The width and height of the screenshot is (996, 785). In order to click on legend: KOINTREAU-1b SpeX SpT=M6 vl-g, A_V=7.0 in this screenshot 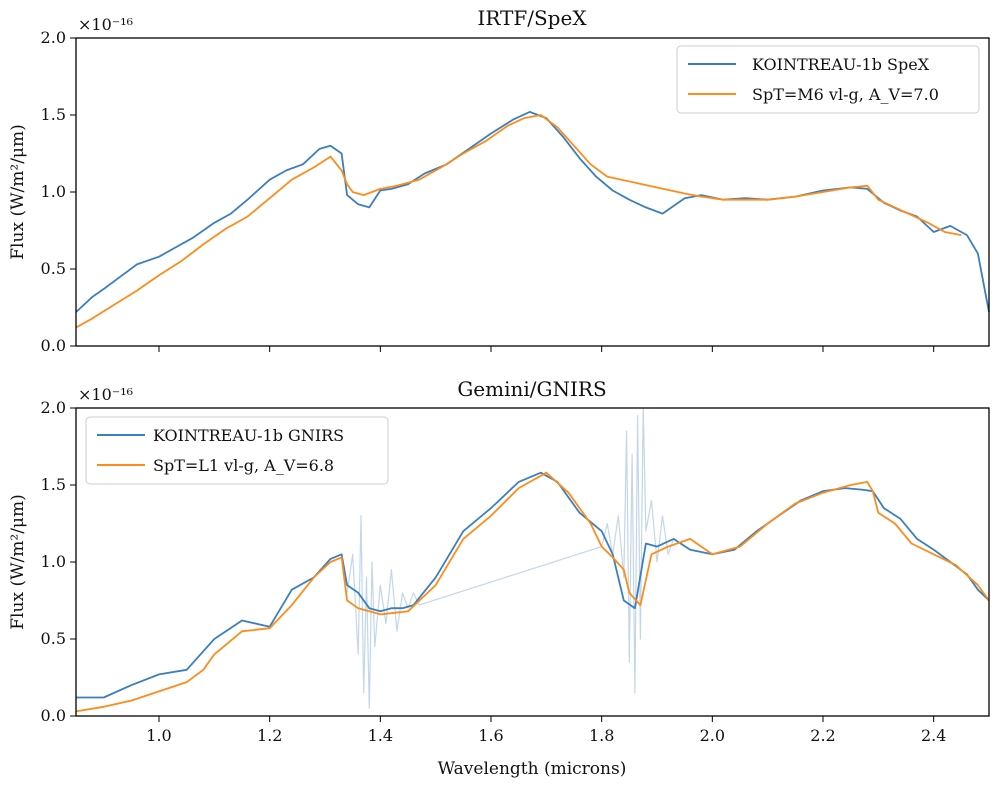, I will do `click(828, 79)`.